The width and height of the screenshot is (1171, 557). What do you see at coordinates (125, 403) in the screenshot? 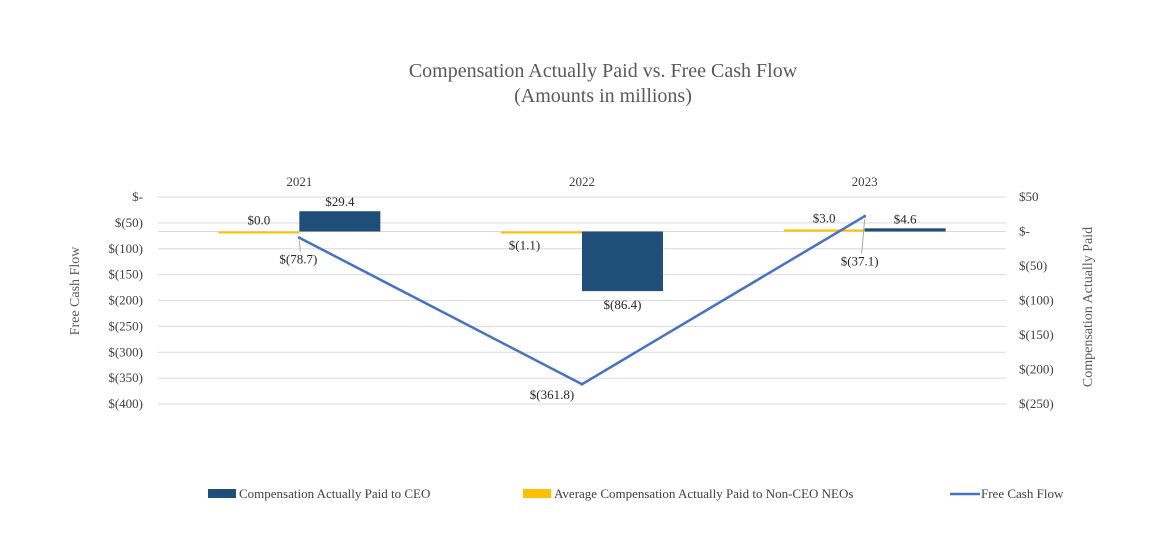
I see `left-tick-label: $(400)` at bounding box center [125, 403].